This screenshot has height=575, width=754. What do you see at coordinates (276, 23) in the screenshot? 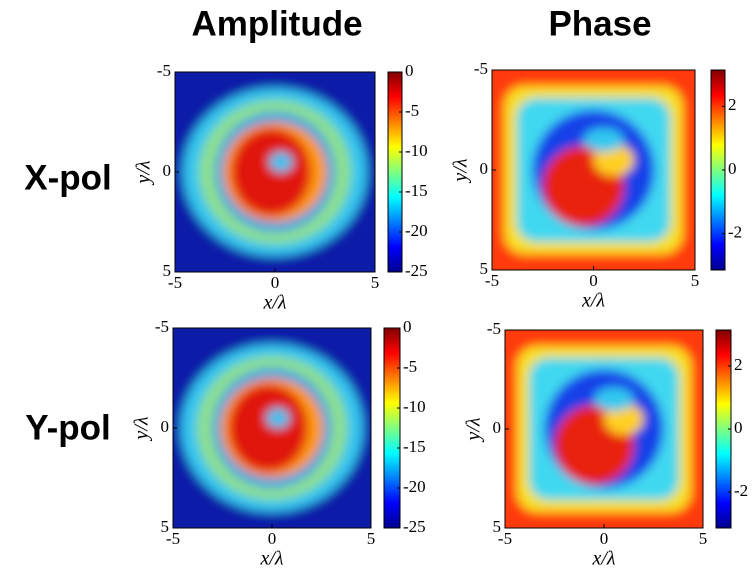
I see `column-title: Amplitude` at bounding box center [276, 23].